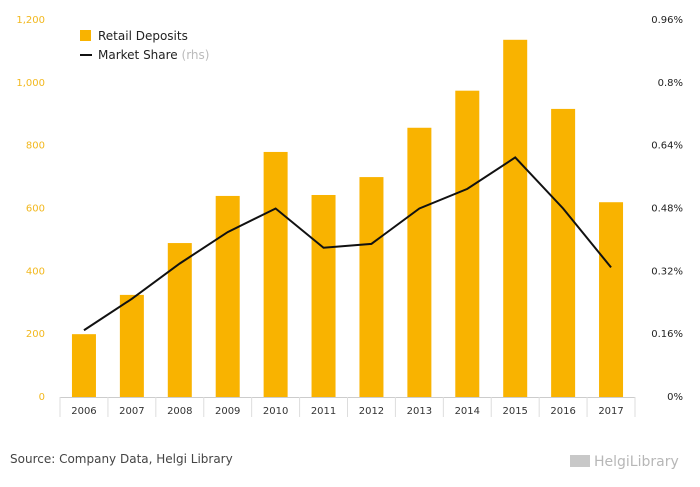 This screenshot has width=700, height=487. Describe the element at coordinates (196, 55) in the screenshot. I see `legend-label-rhs: (rhs)` at that location.